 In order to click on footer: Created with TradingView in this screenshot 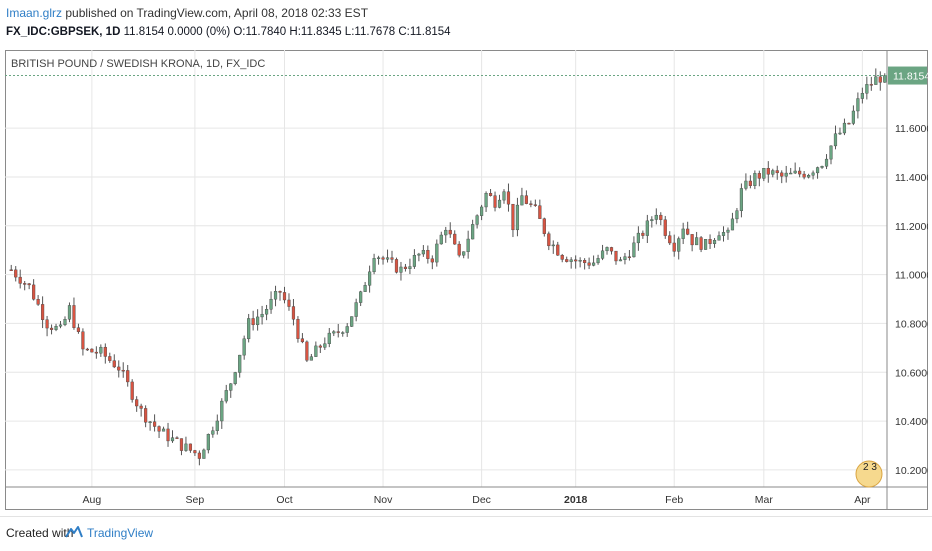, I will do `click(466, 533)`.